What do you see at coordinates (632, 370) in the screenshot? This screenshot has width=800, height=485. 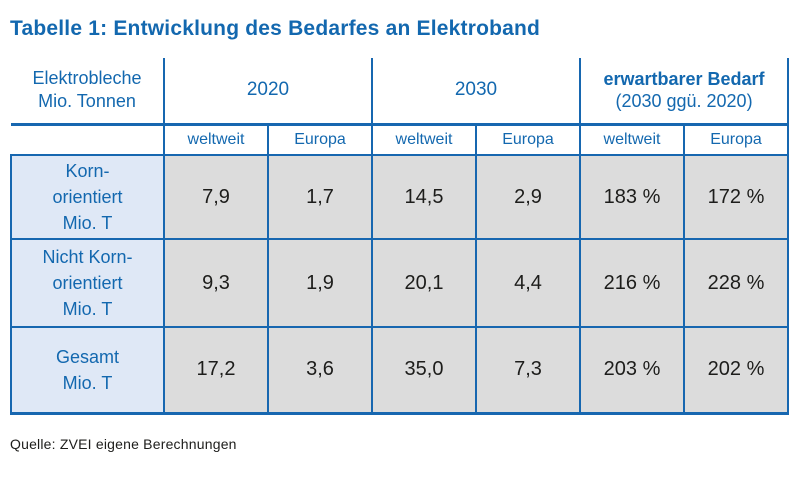 I see `cell-gesamt-bedarf-weltweit: 203 %` at bounding box center [632, 370].